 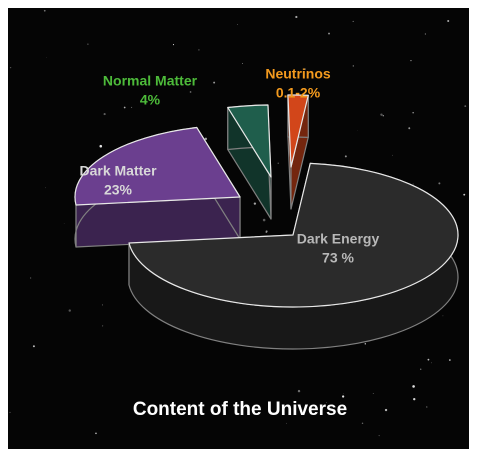 What do you see at coordinates (338, 239) in the screenshot?
I see `slice-label: Dark Energy` at bounding box center [338, 239].